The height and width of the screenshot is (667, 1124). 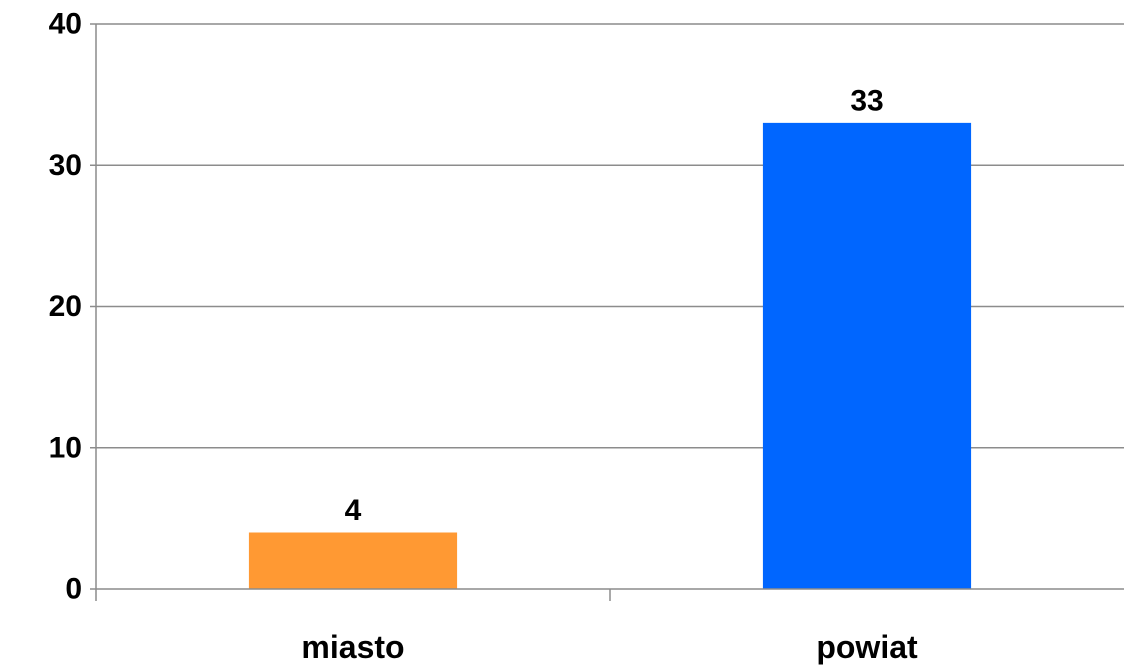 What do you see at coordinates (352, 647) in the screenshot?
I see `category-label-miasto: miasto` at bounding box center [352, 647].